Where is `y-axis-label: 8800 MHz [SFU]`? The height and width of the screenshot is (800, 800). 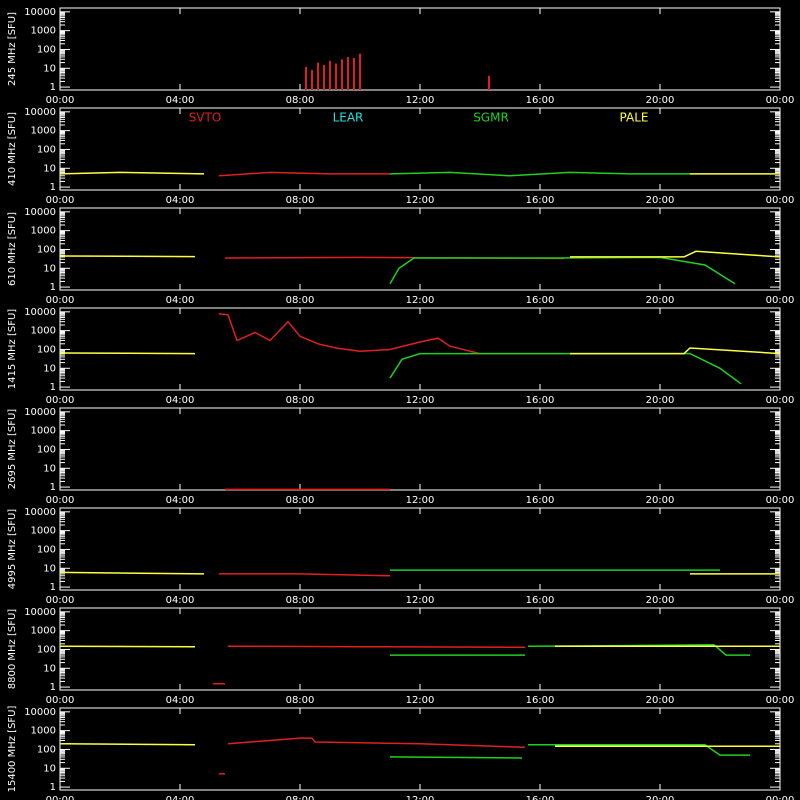 y-axis-label: 8800 MHz [SFU] is located at coordinates (12, 649).